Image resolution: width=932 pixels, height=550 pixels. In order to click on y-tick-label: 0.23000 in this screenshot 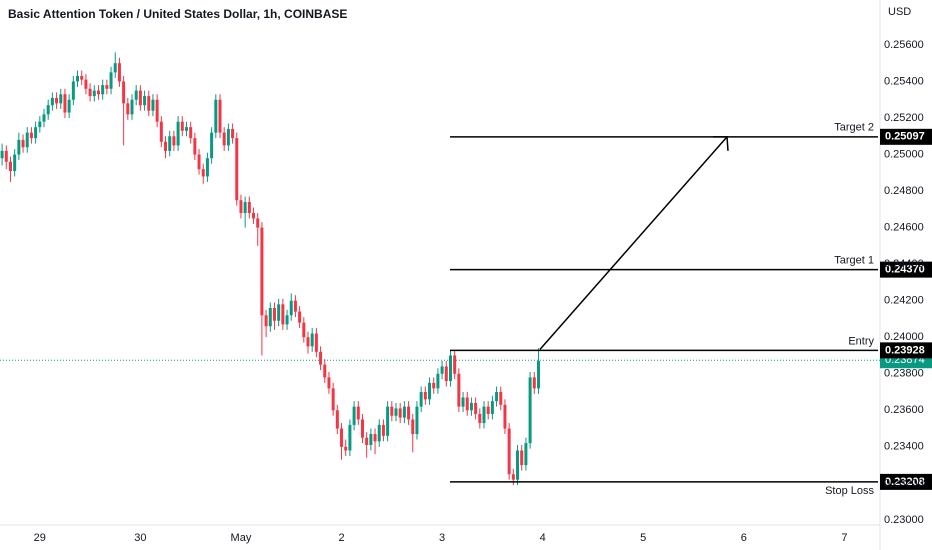, I will do `click(904, 520)`.